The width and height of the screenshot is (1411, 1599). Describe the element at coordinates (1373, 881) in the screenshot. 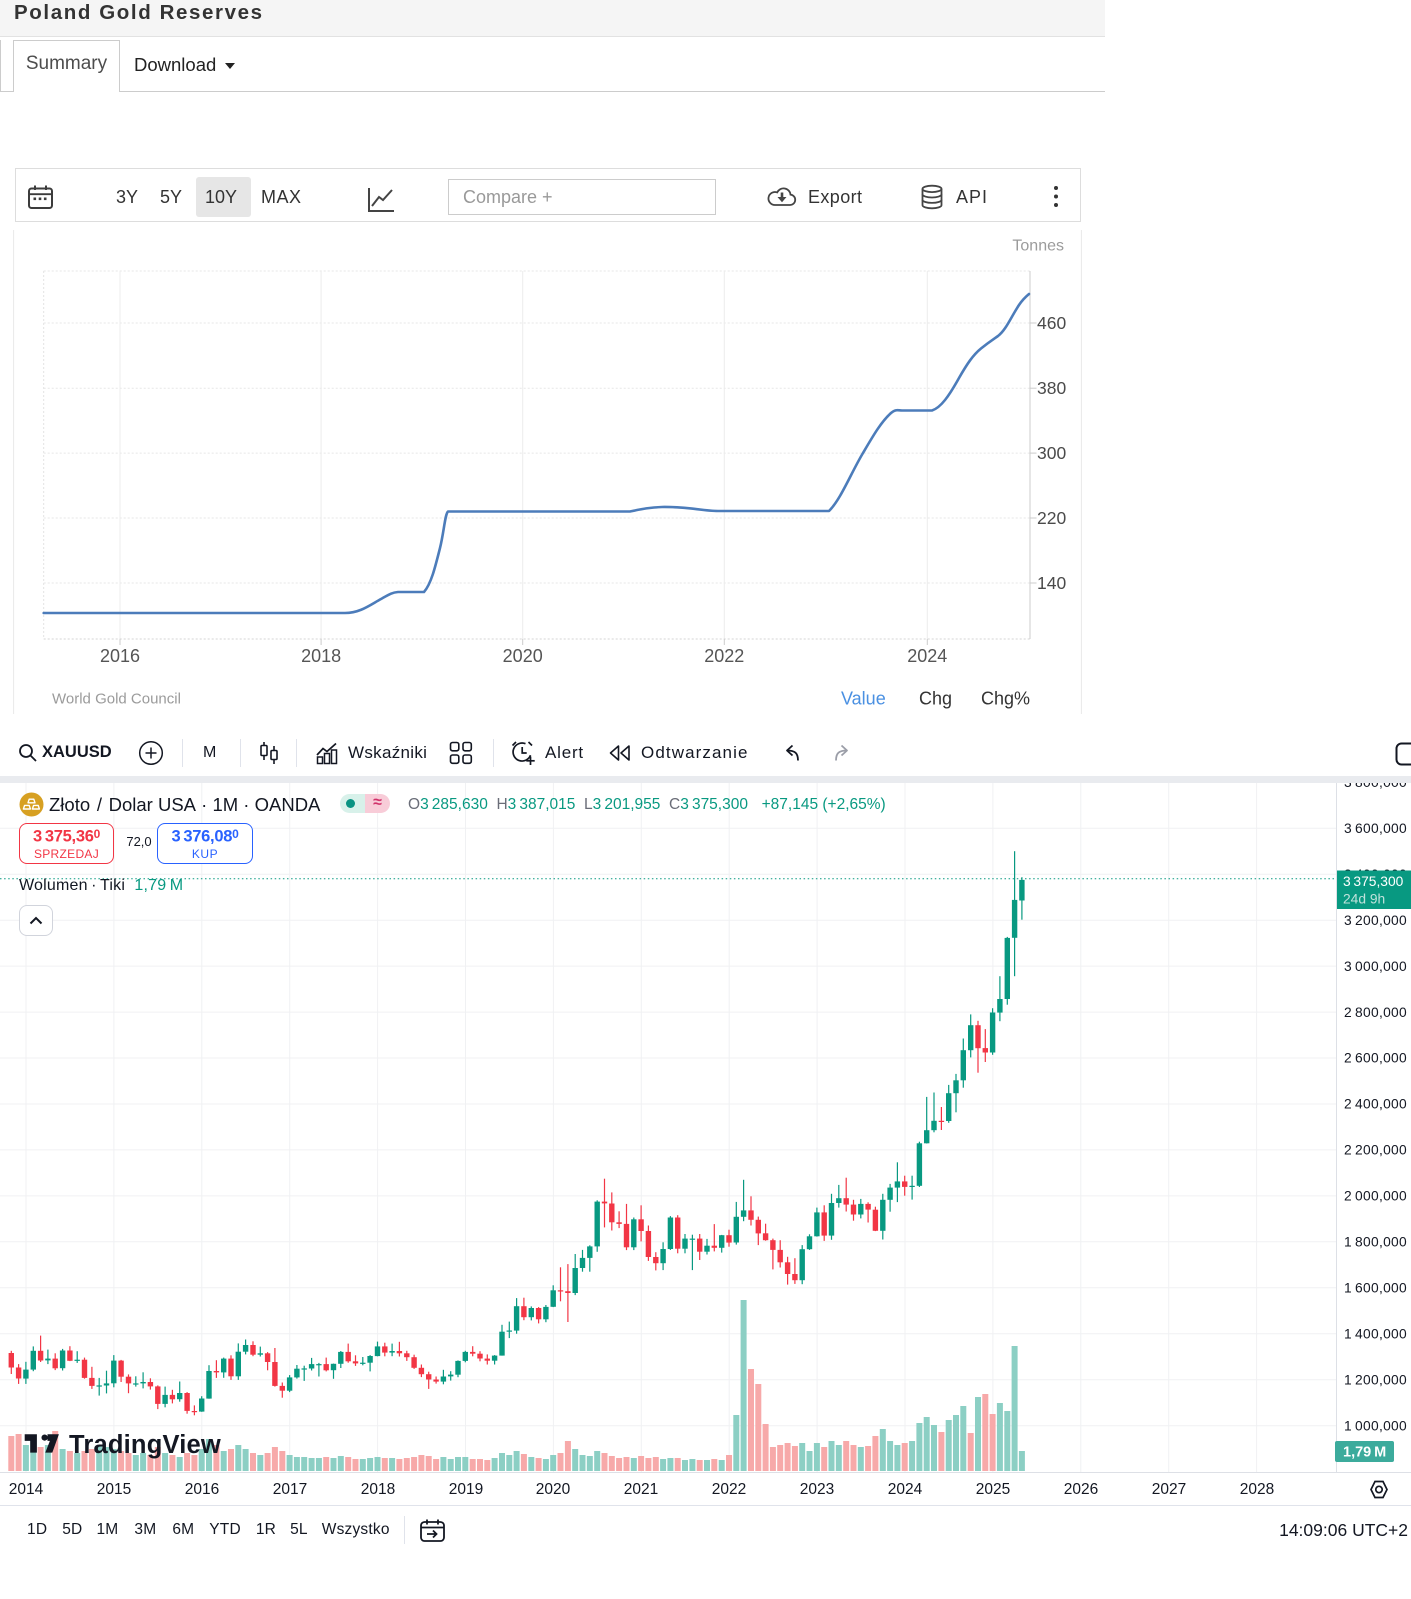

I see `svg-text: 3 375,300` at that location.